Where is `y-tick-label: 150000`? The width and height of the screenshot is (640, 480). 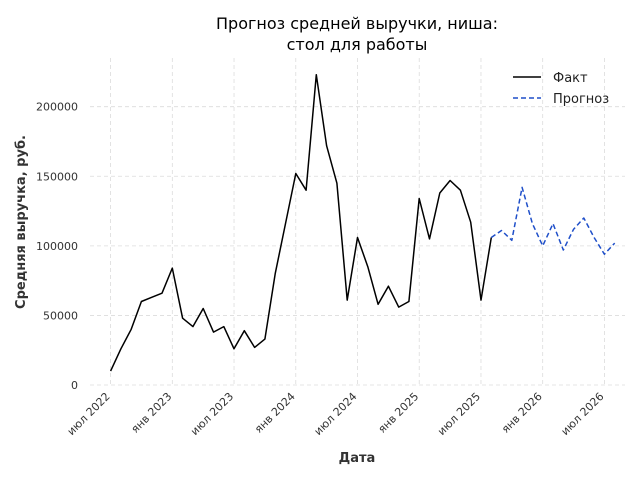 y-tick-label: 150000 is located at coordinates (57, 176).